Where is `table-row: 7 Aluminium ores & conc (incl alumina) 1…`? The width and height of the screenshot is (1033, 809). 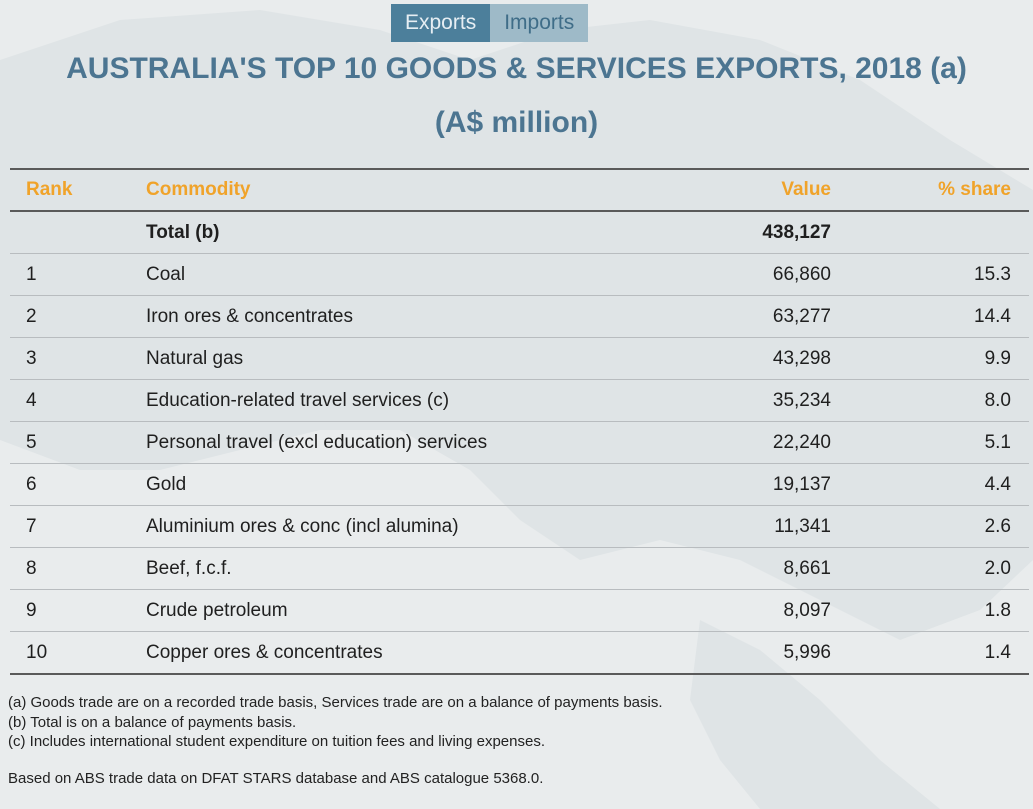
table-row: 7 Aluminium ores & conc (incl alumina) 1… is located at coordinates (519, 526).